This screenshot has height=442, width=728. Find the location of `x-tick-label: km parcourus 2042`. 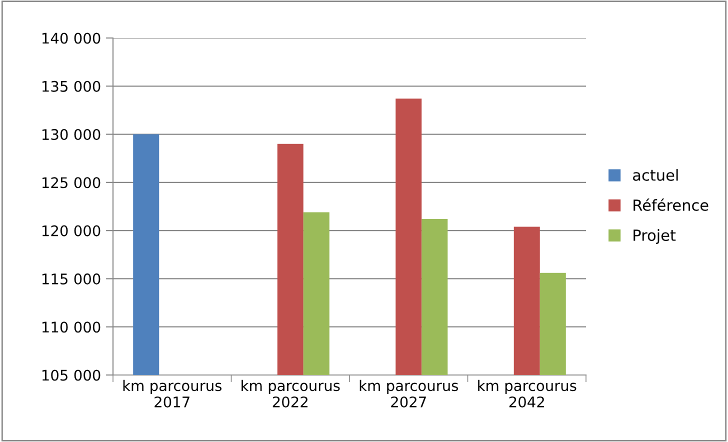

x-tick-label: km parcourus 2042 is located at coordinates (527, 394).